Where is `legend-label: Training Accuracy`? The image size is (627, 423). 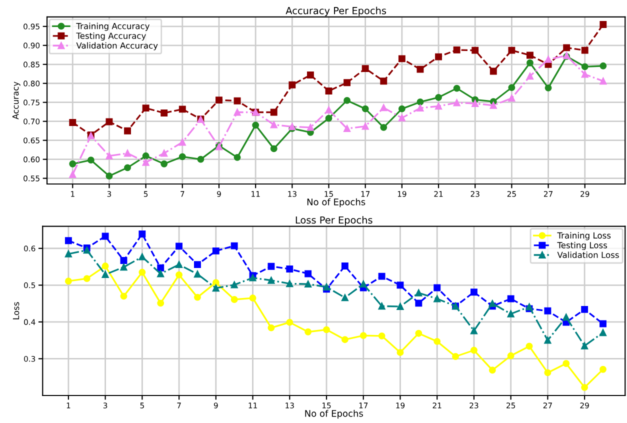
legend-label: Training Accuracy is located at coordinates (113, 26).